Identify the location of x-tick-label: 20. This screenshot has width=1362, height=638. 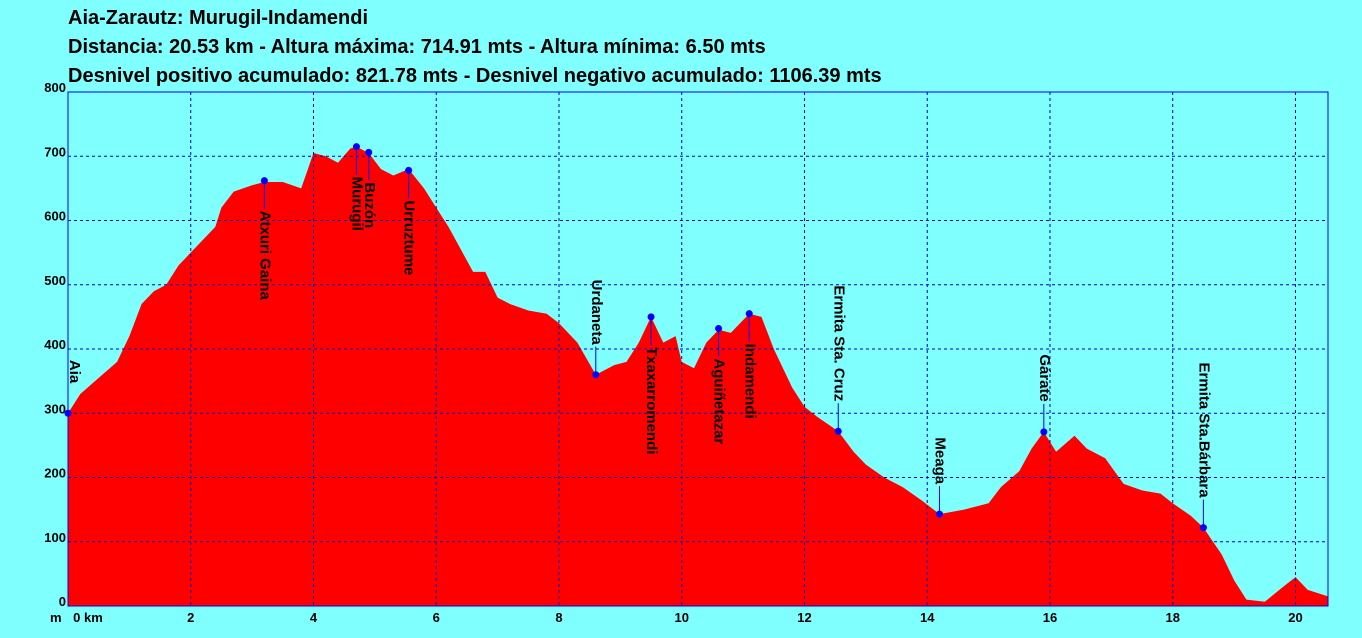
(1295, 617).